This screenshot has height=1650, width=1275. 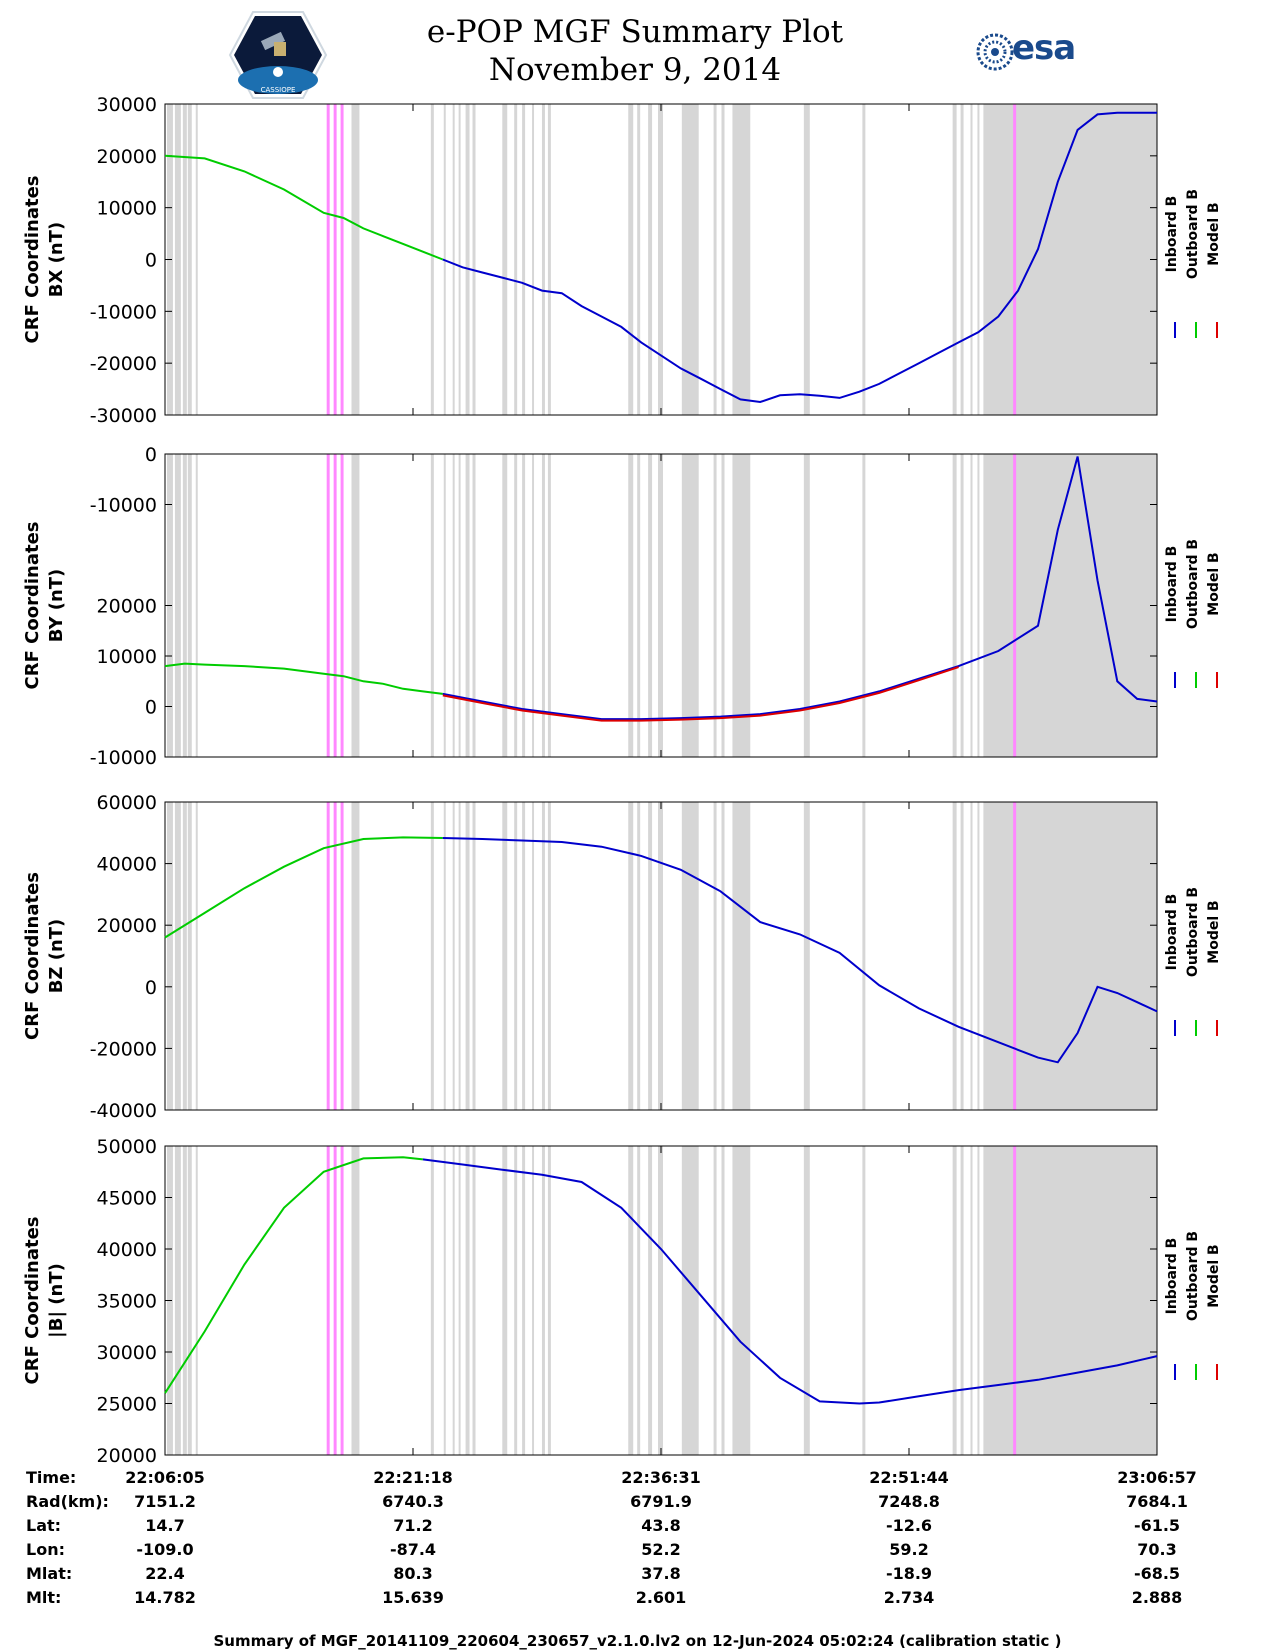 I want to click on ephemeris-row: Mlt: 14.782 15.639 2.601 2.734 2.888, so click(x=637, y=1600).